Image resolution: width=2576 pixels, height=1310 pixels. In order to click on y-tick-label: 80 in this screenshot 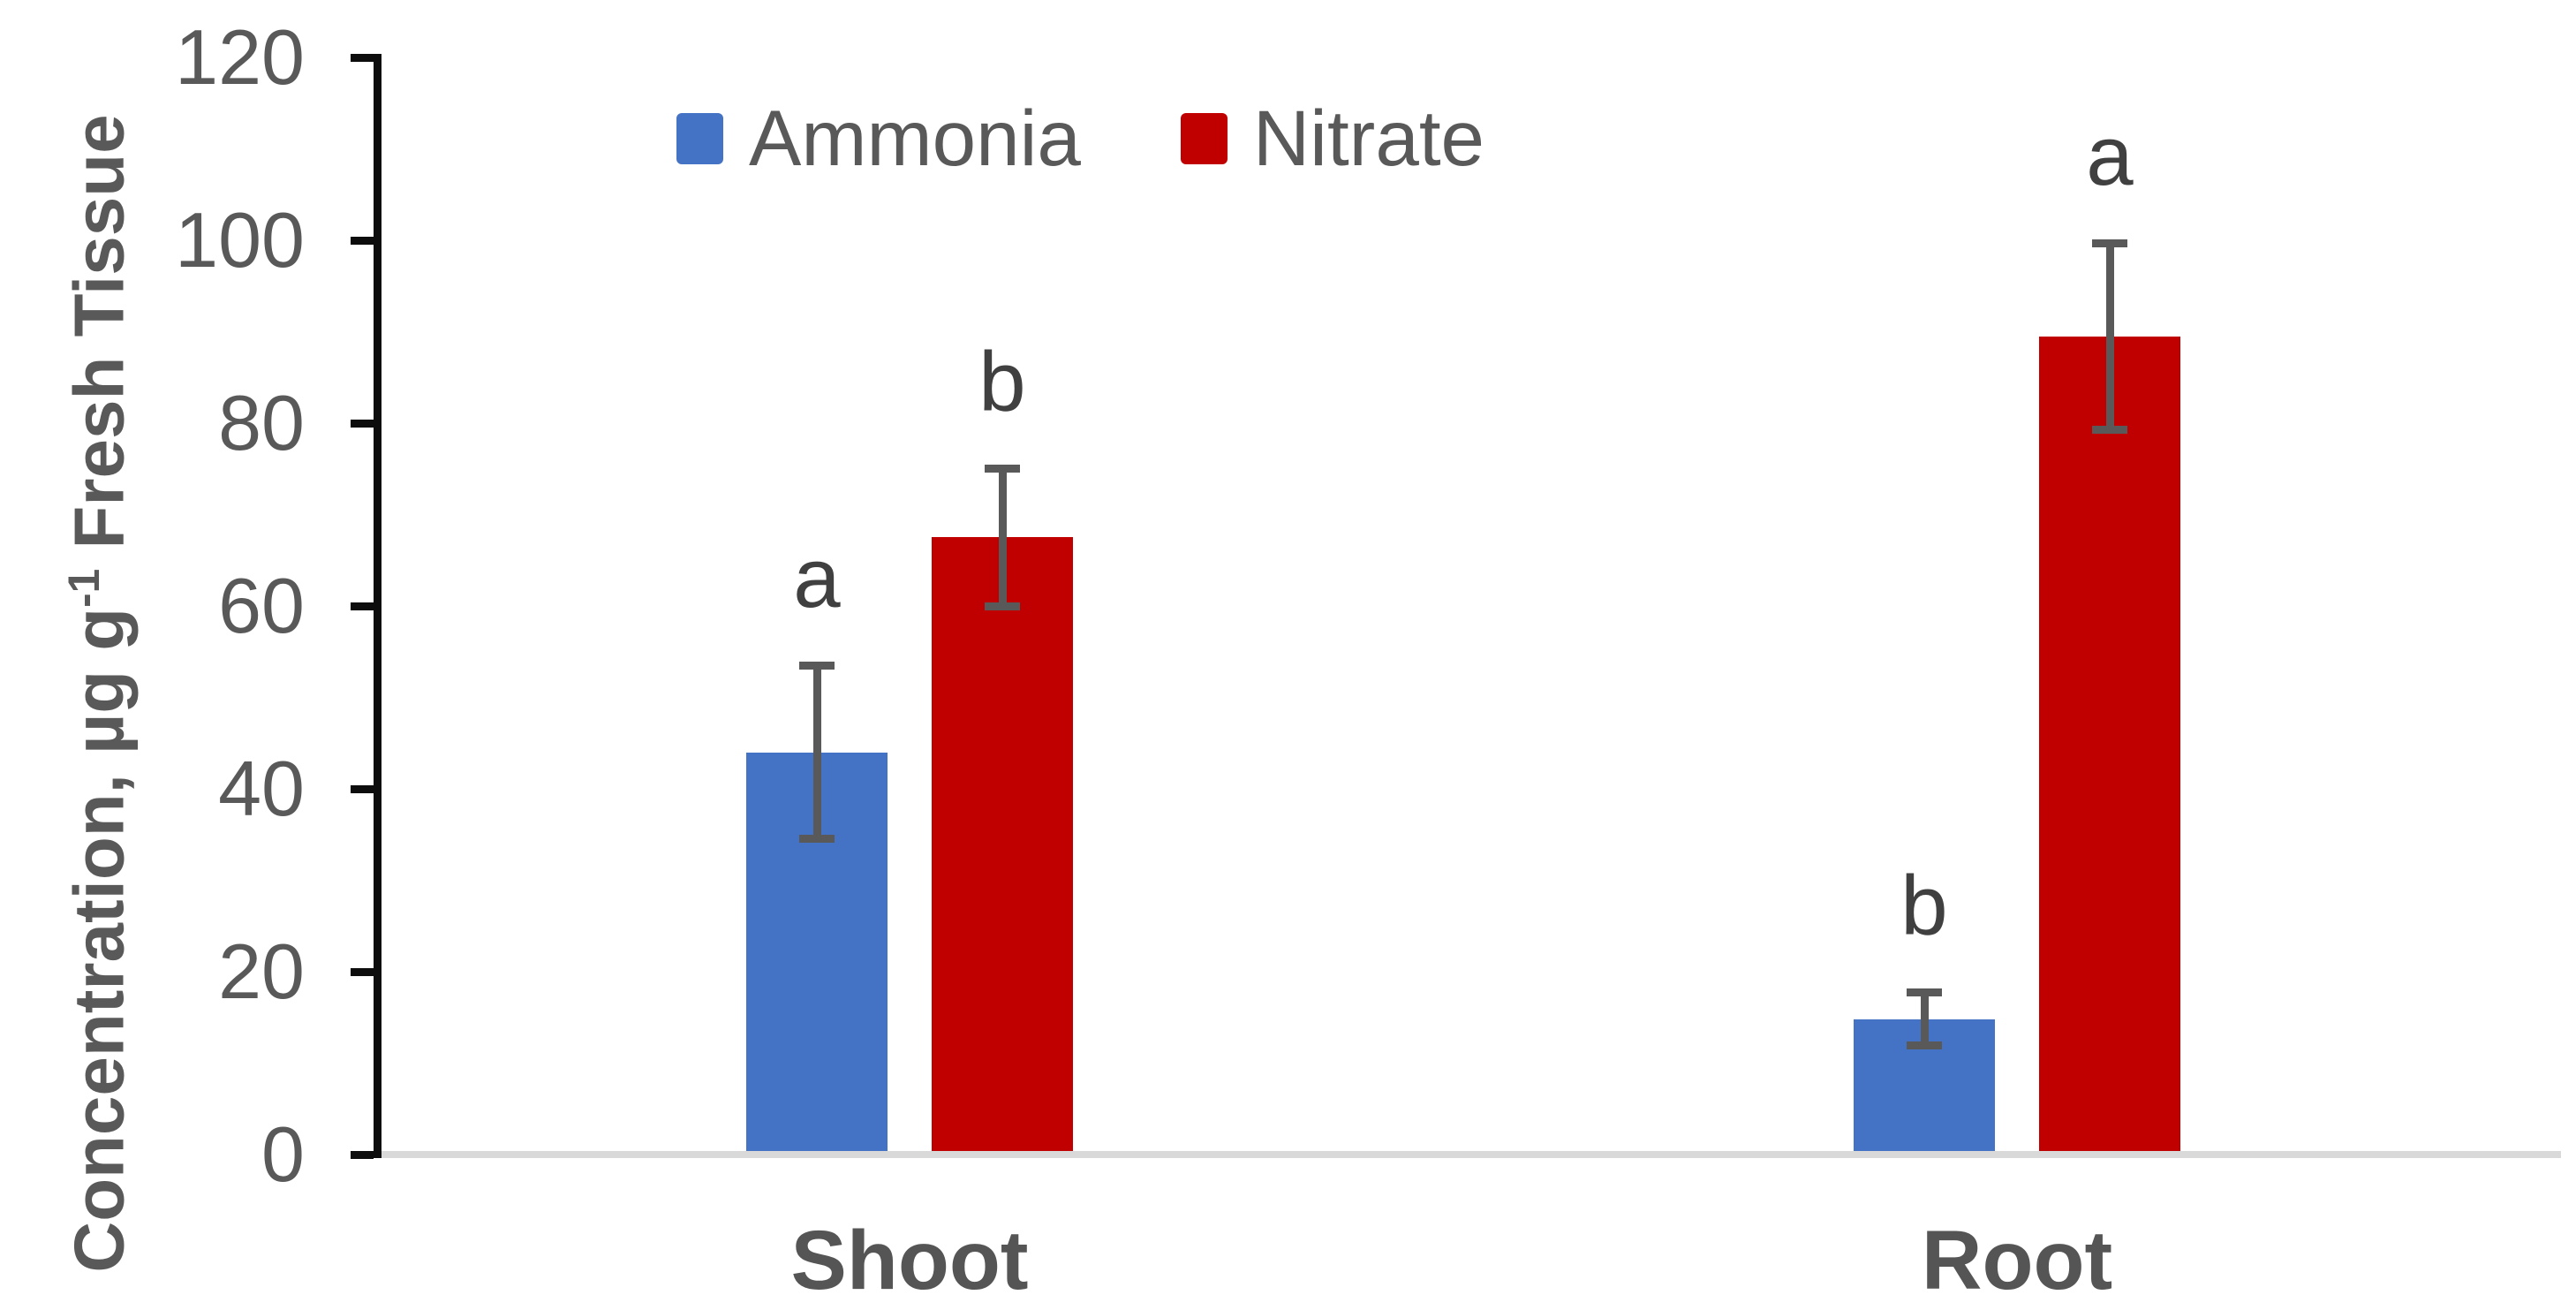, I will do `click(261, 422)`.